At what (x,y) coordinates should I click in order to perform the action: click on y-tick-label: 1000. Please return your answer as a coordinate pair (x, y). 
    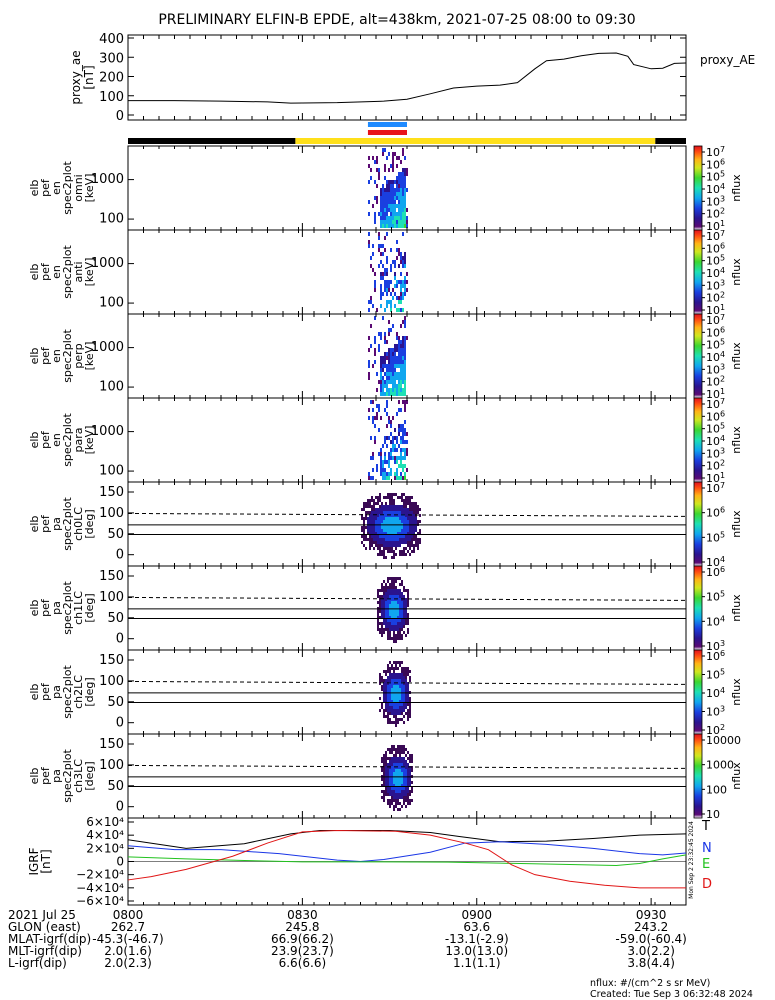
    Looking at the image, I should click on (107, 431).